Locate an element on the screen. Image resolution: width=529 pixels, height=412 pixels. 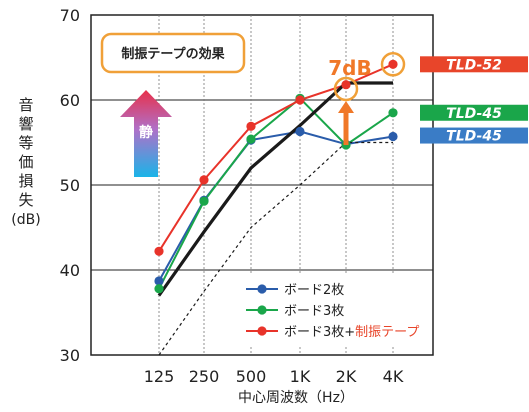
highlight-ring-4k is located at coordinates (393, 64).